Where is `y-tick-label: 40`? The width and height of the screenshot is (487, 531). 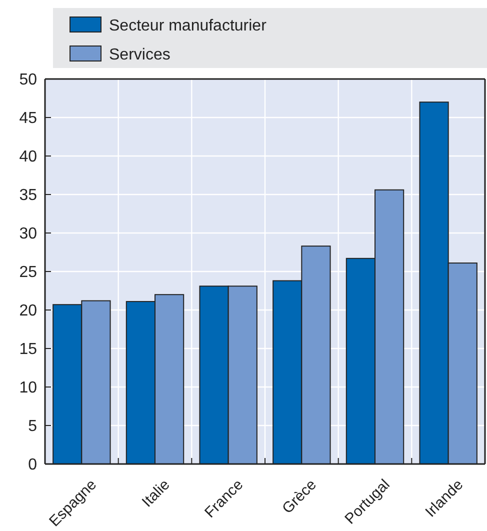
y-tick-label: 40 is located at coordinates (28, 157).